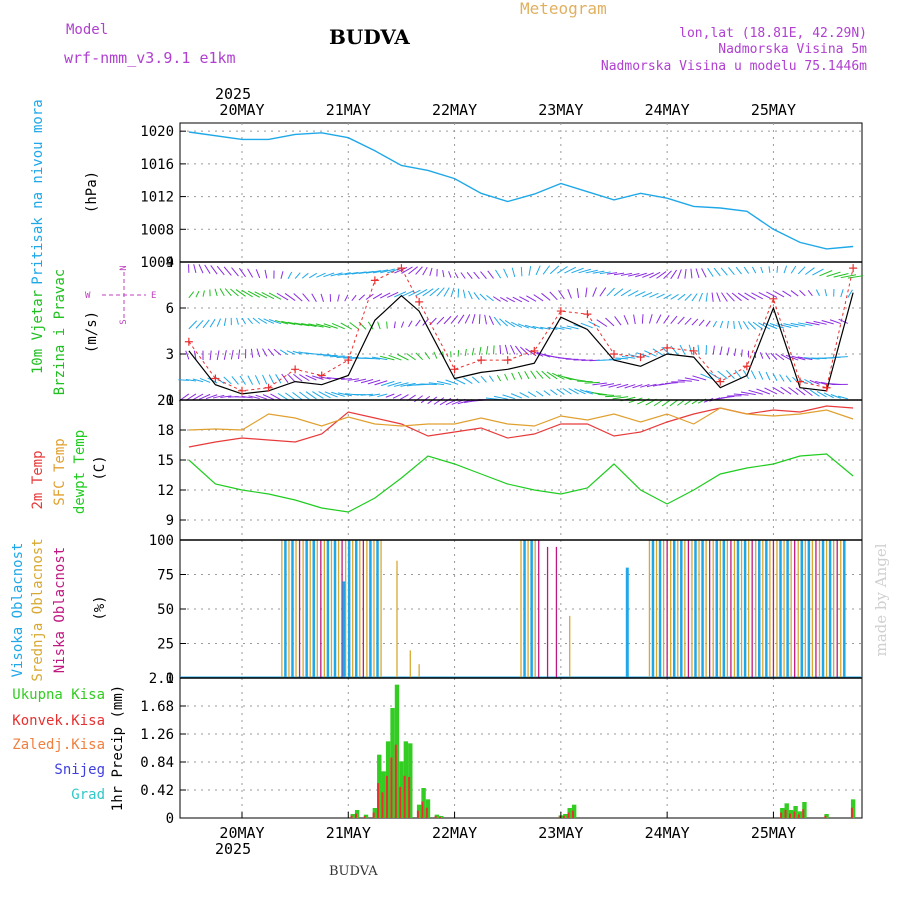 This screenshot has height=904, width=900. What do you see at coordinates (165, 461) in the screenshot?
I see `temperature-ytick-label-2: 15` at bounding box center [165, 461].